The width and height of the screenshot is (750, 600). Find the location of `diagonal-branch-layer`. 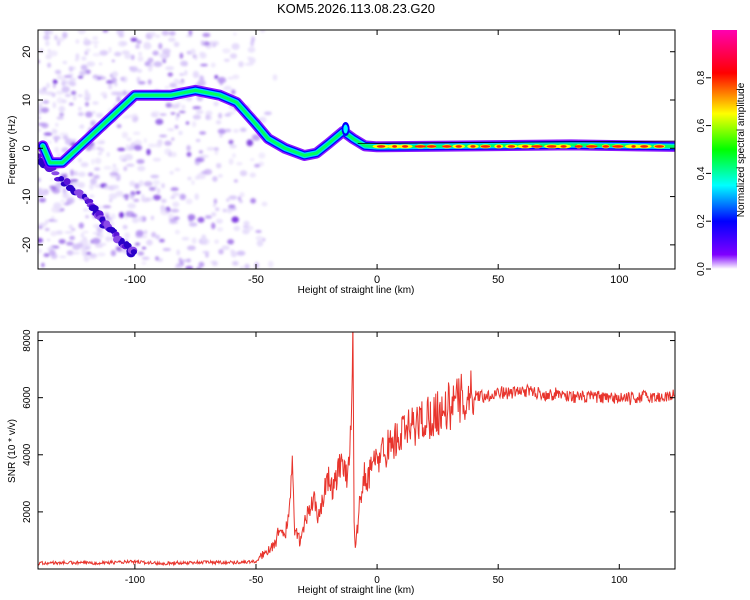

diagonal-branch-layer is located at coordinates (88, 205).